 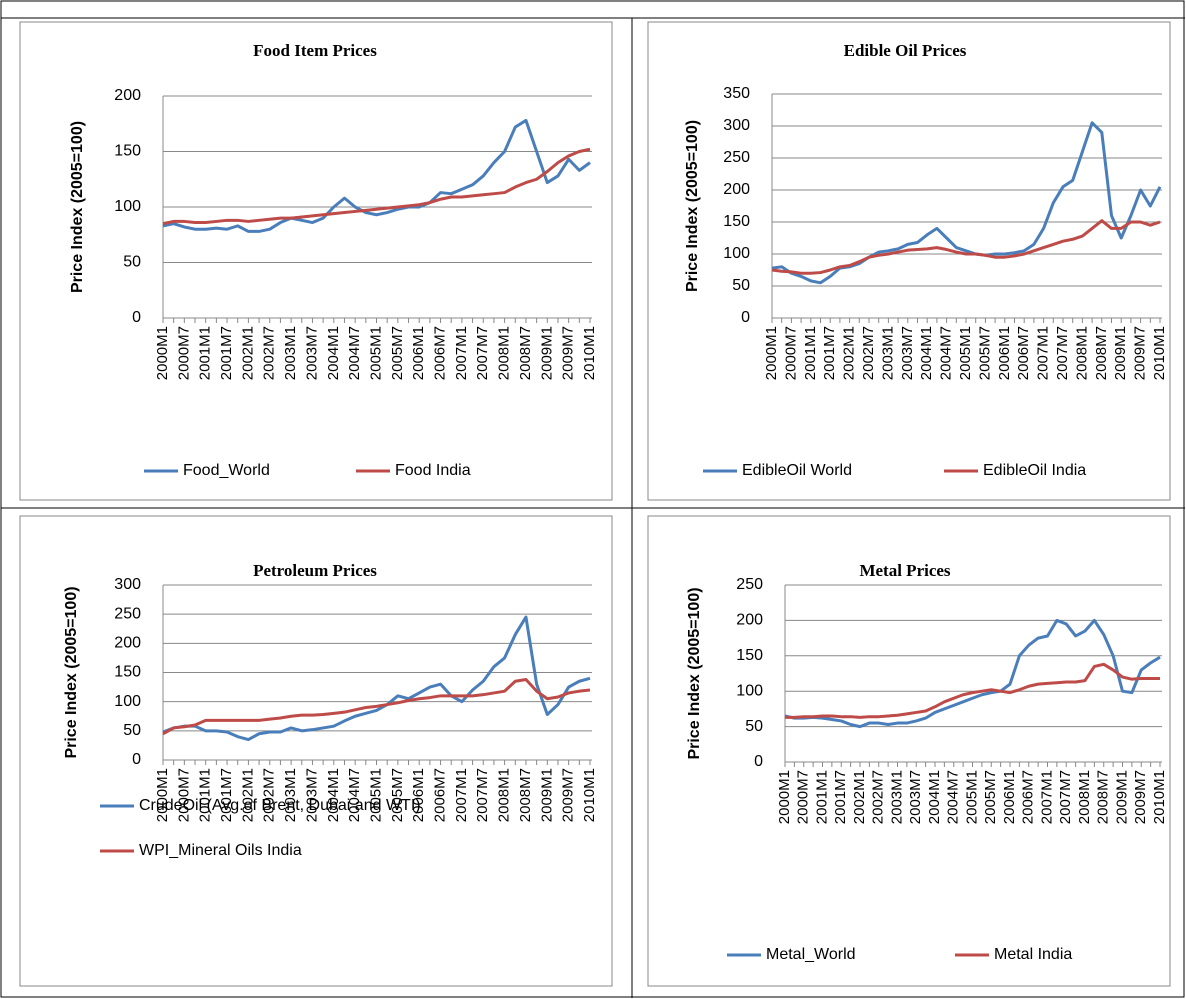 I want to click on legend-label: Food_World, so click(x=226, y=470).